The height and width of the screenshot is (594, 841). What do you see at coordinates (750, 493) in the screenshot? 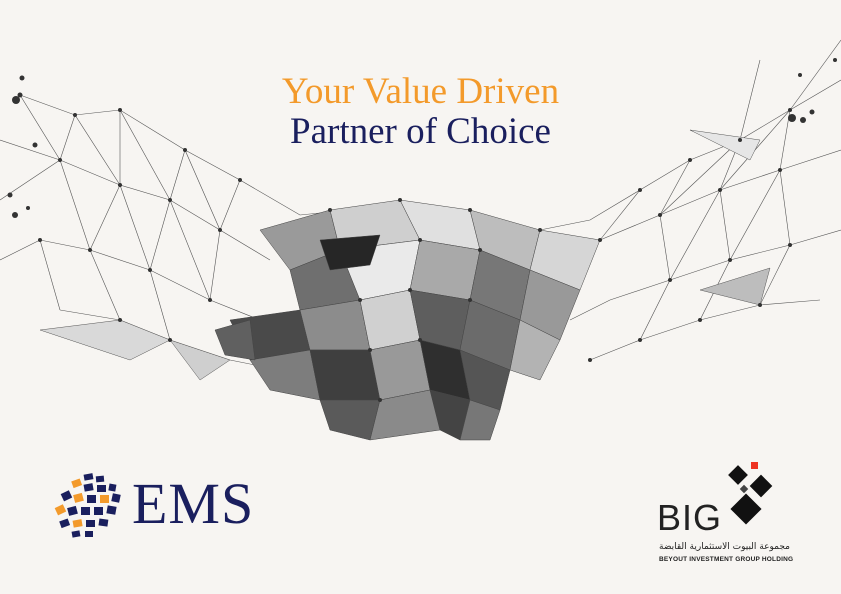
I see `big-cubes-icon` at bounding box center [750, 493].